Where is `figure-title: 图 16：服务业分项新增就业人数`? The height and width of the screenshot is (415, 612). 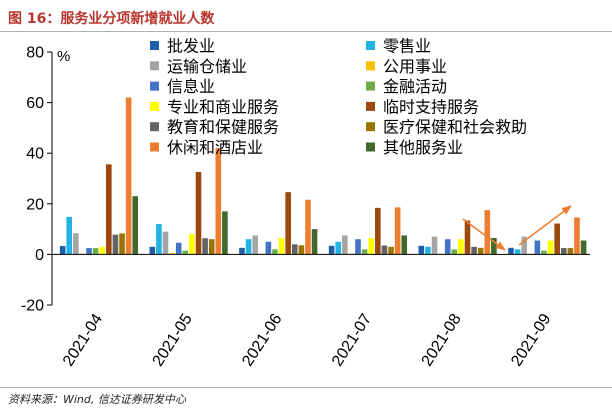
figure-title: 图 16：服务业分项新增就业人数 is located at coordinates (111, 19).